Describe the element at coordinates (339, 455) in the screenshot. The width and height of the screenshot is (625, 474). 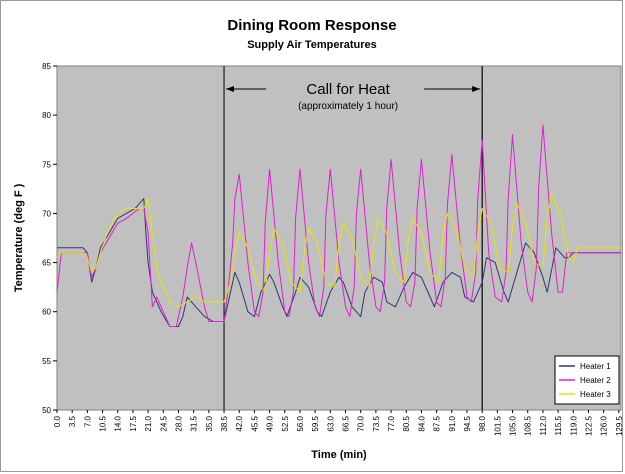
I see `x-axis-title: Time (min)` at that location.